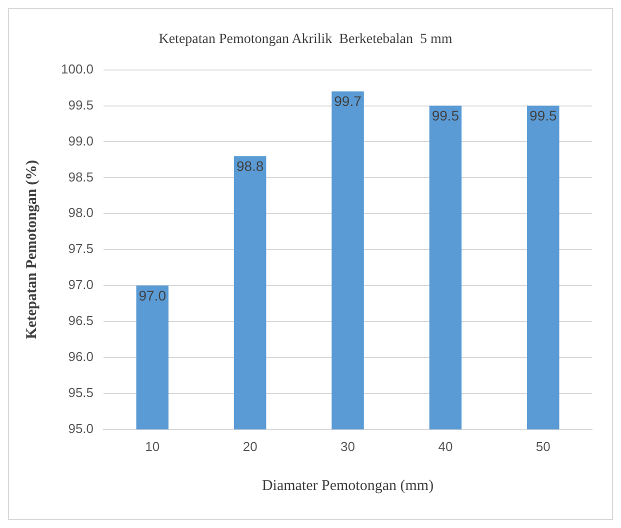  I want to click on y-tick-label: 99.0, so click(81, 140).